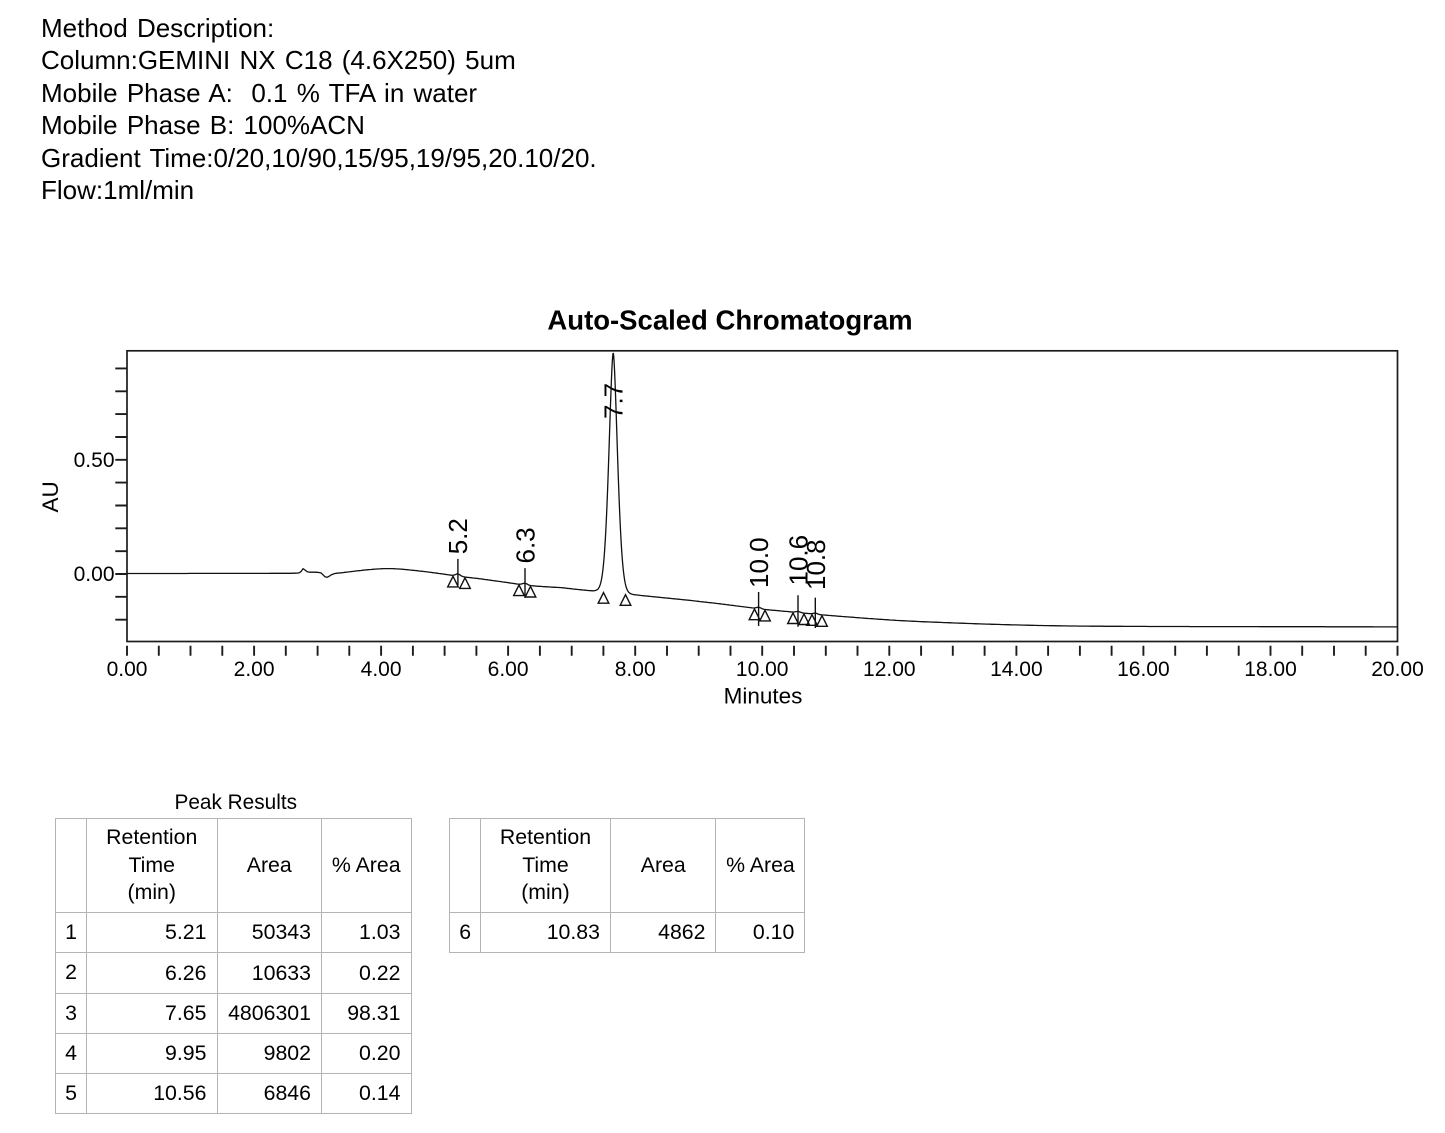 This screenshot has width=1445, height=1133. I want to click on svg-text: 12.00, so click(889, 669).